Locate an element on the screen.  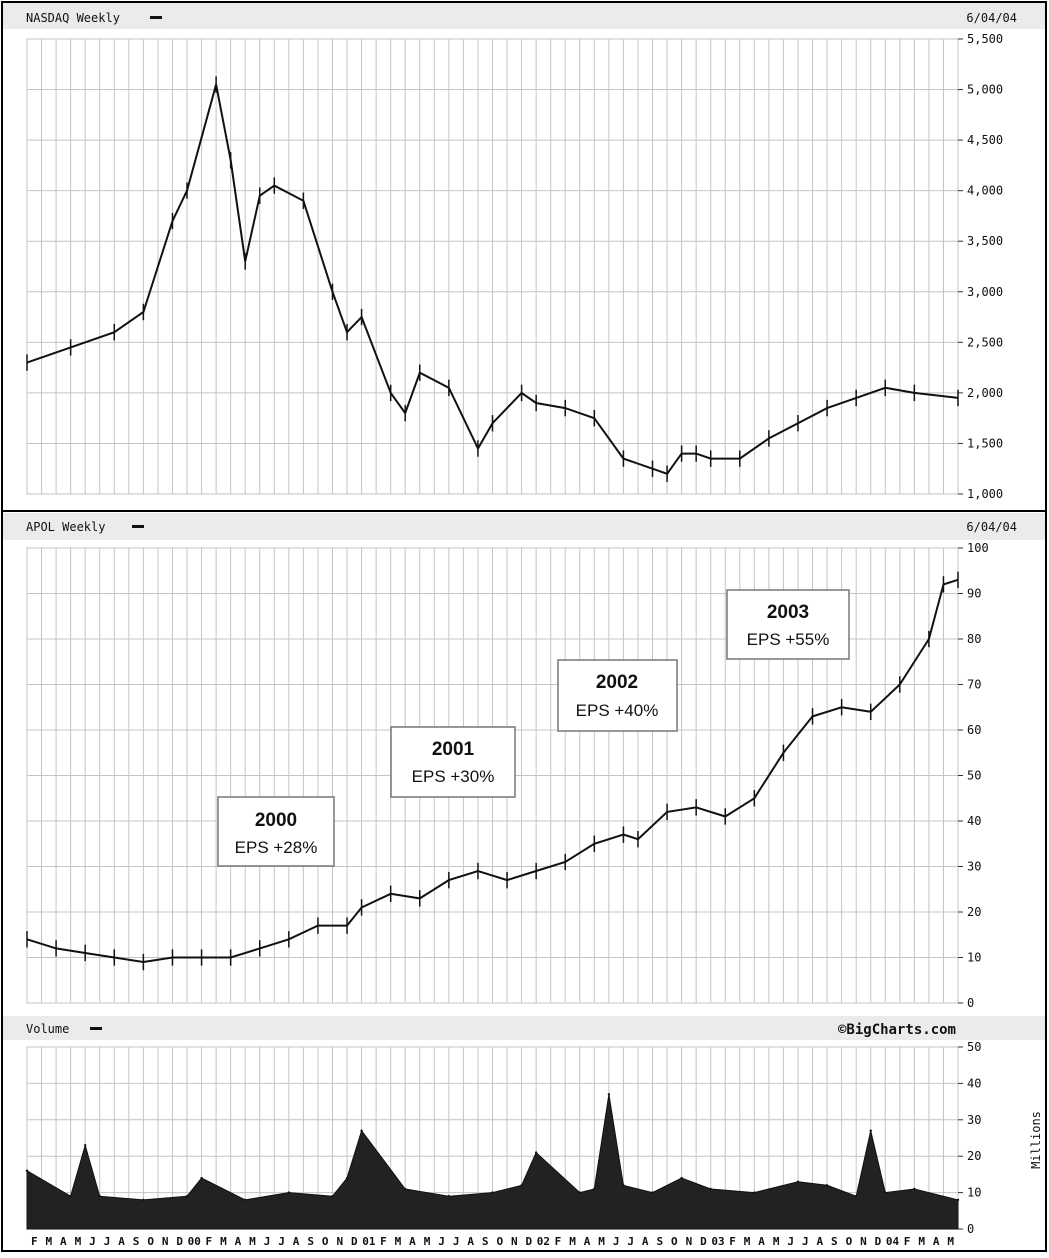
volume-y-tick-label: 10 is located at coordinates (974, 1193).